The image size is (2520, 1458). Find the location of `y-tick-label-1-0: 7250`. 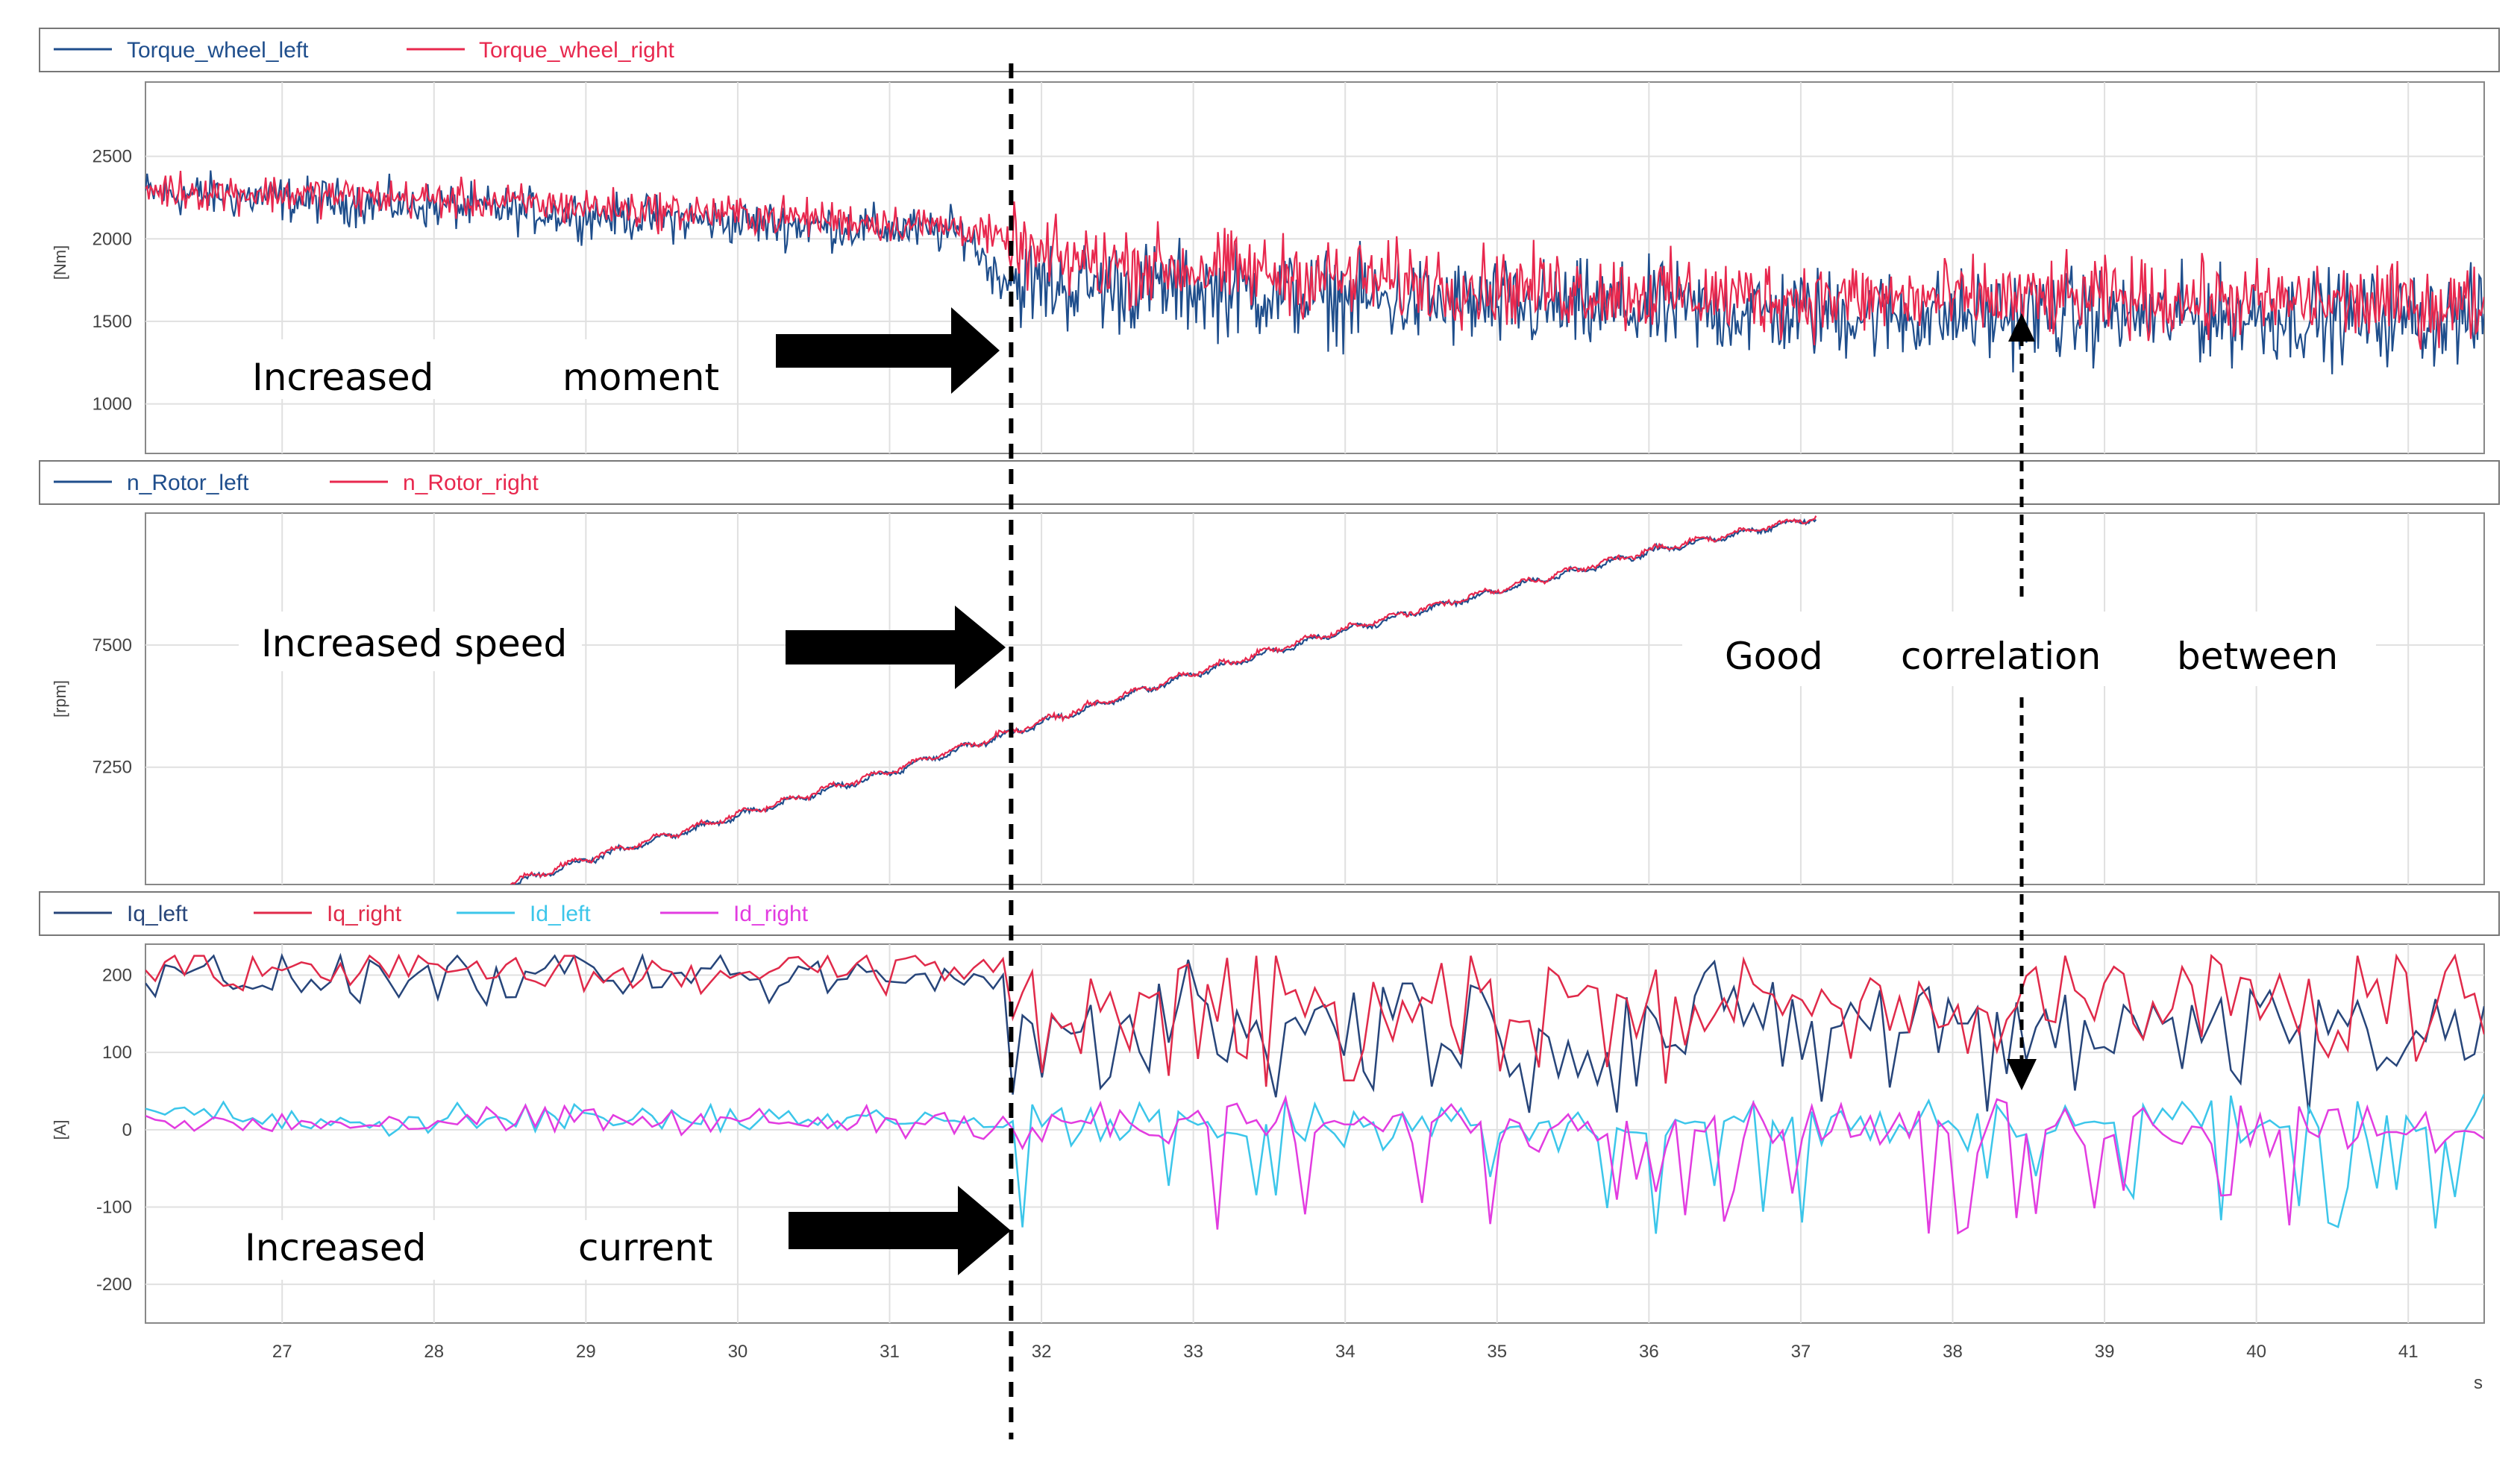

y-tick-label-1-0: 7250 is located at coordinates (112, 768).